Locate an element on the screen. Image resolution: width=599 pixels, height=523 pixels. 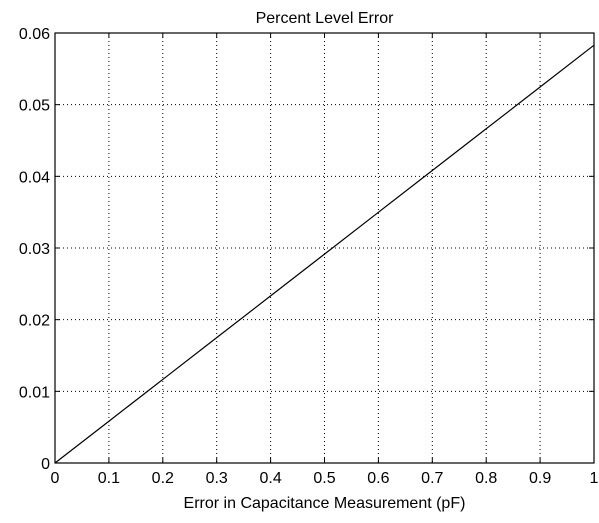
x-tick-label: 0.9 is located at coordinates (540, 478).